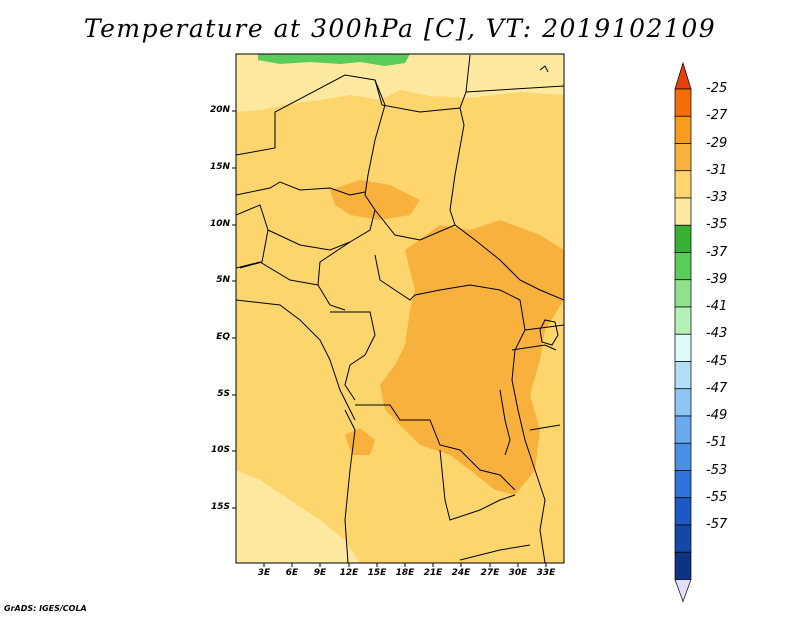 Image resolution: width=800 pixels, height=618 pixels. Describe the element at coordinates (717, 334) in the screenshot. I see `colorbar-label: -43` at that location.